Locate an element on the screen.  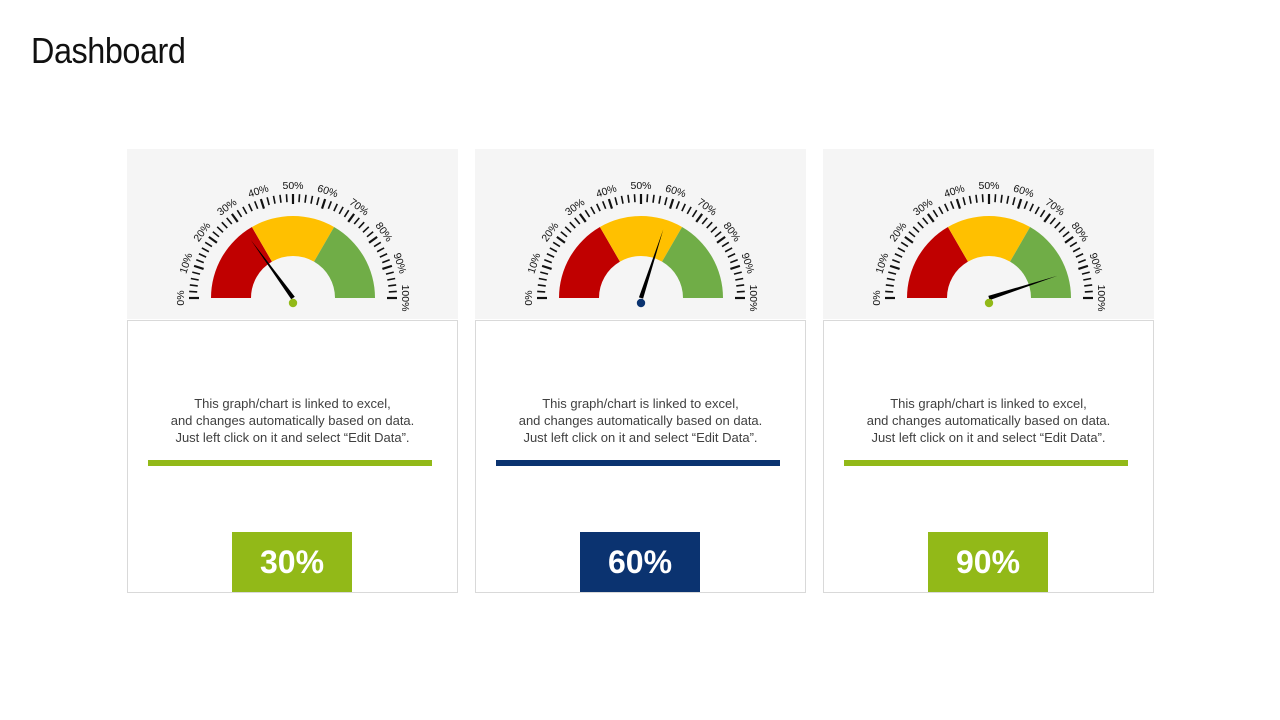
page-title: Dashboard is located at coordinates (108, 50).